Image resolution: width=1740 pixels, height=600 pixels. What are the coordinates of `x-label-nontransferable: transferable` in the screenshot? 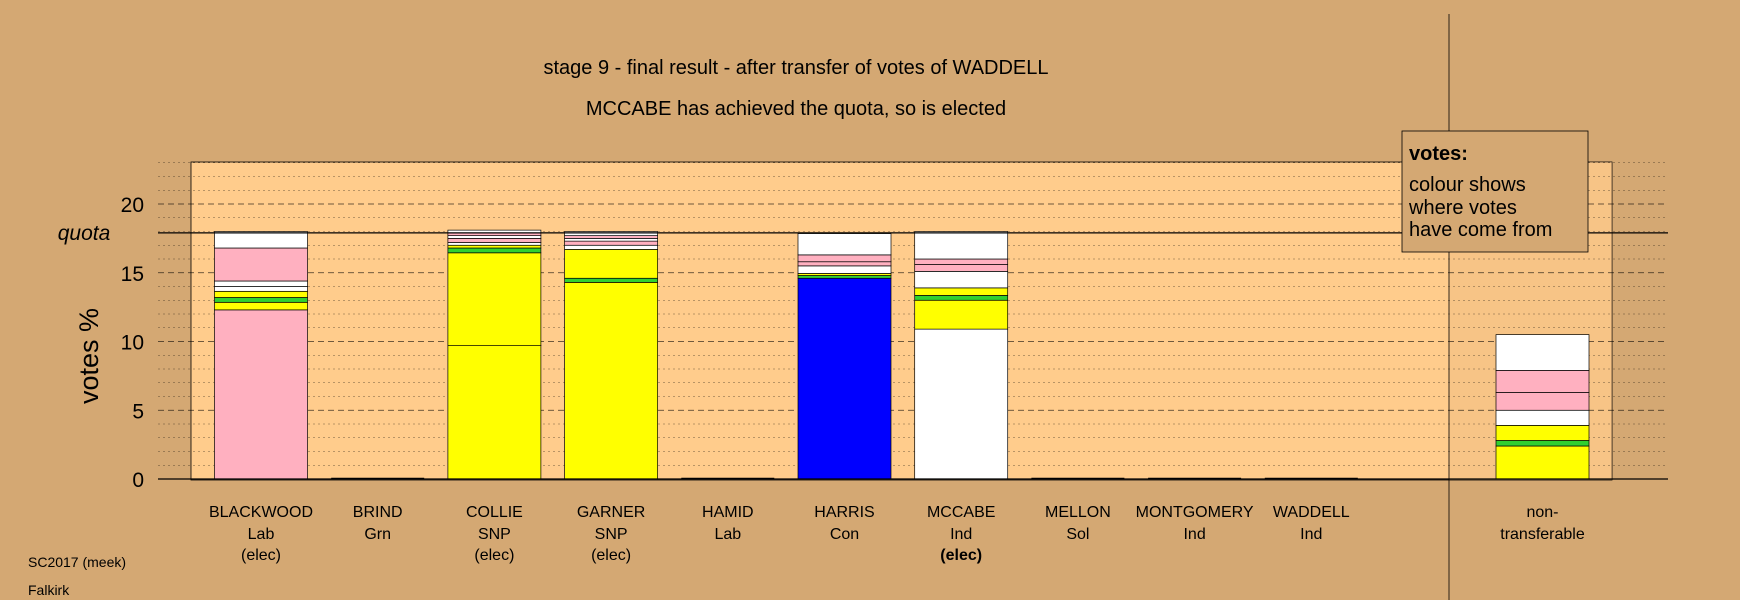 It's located at (1542, 534).